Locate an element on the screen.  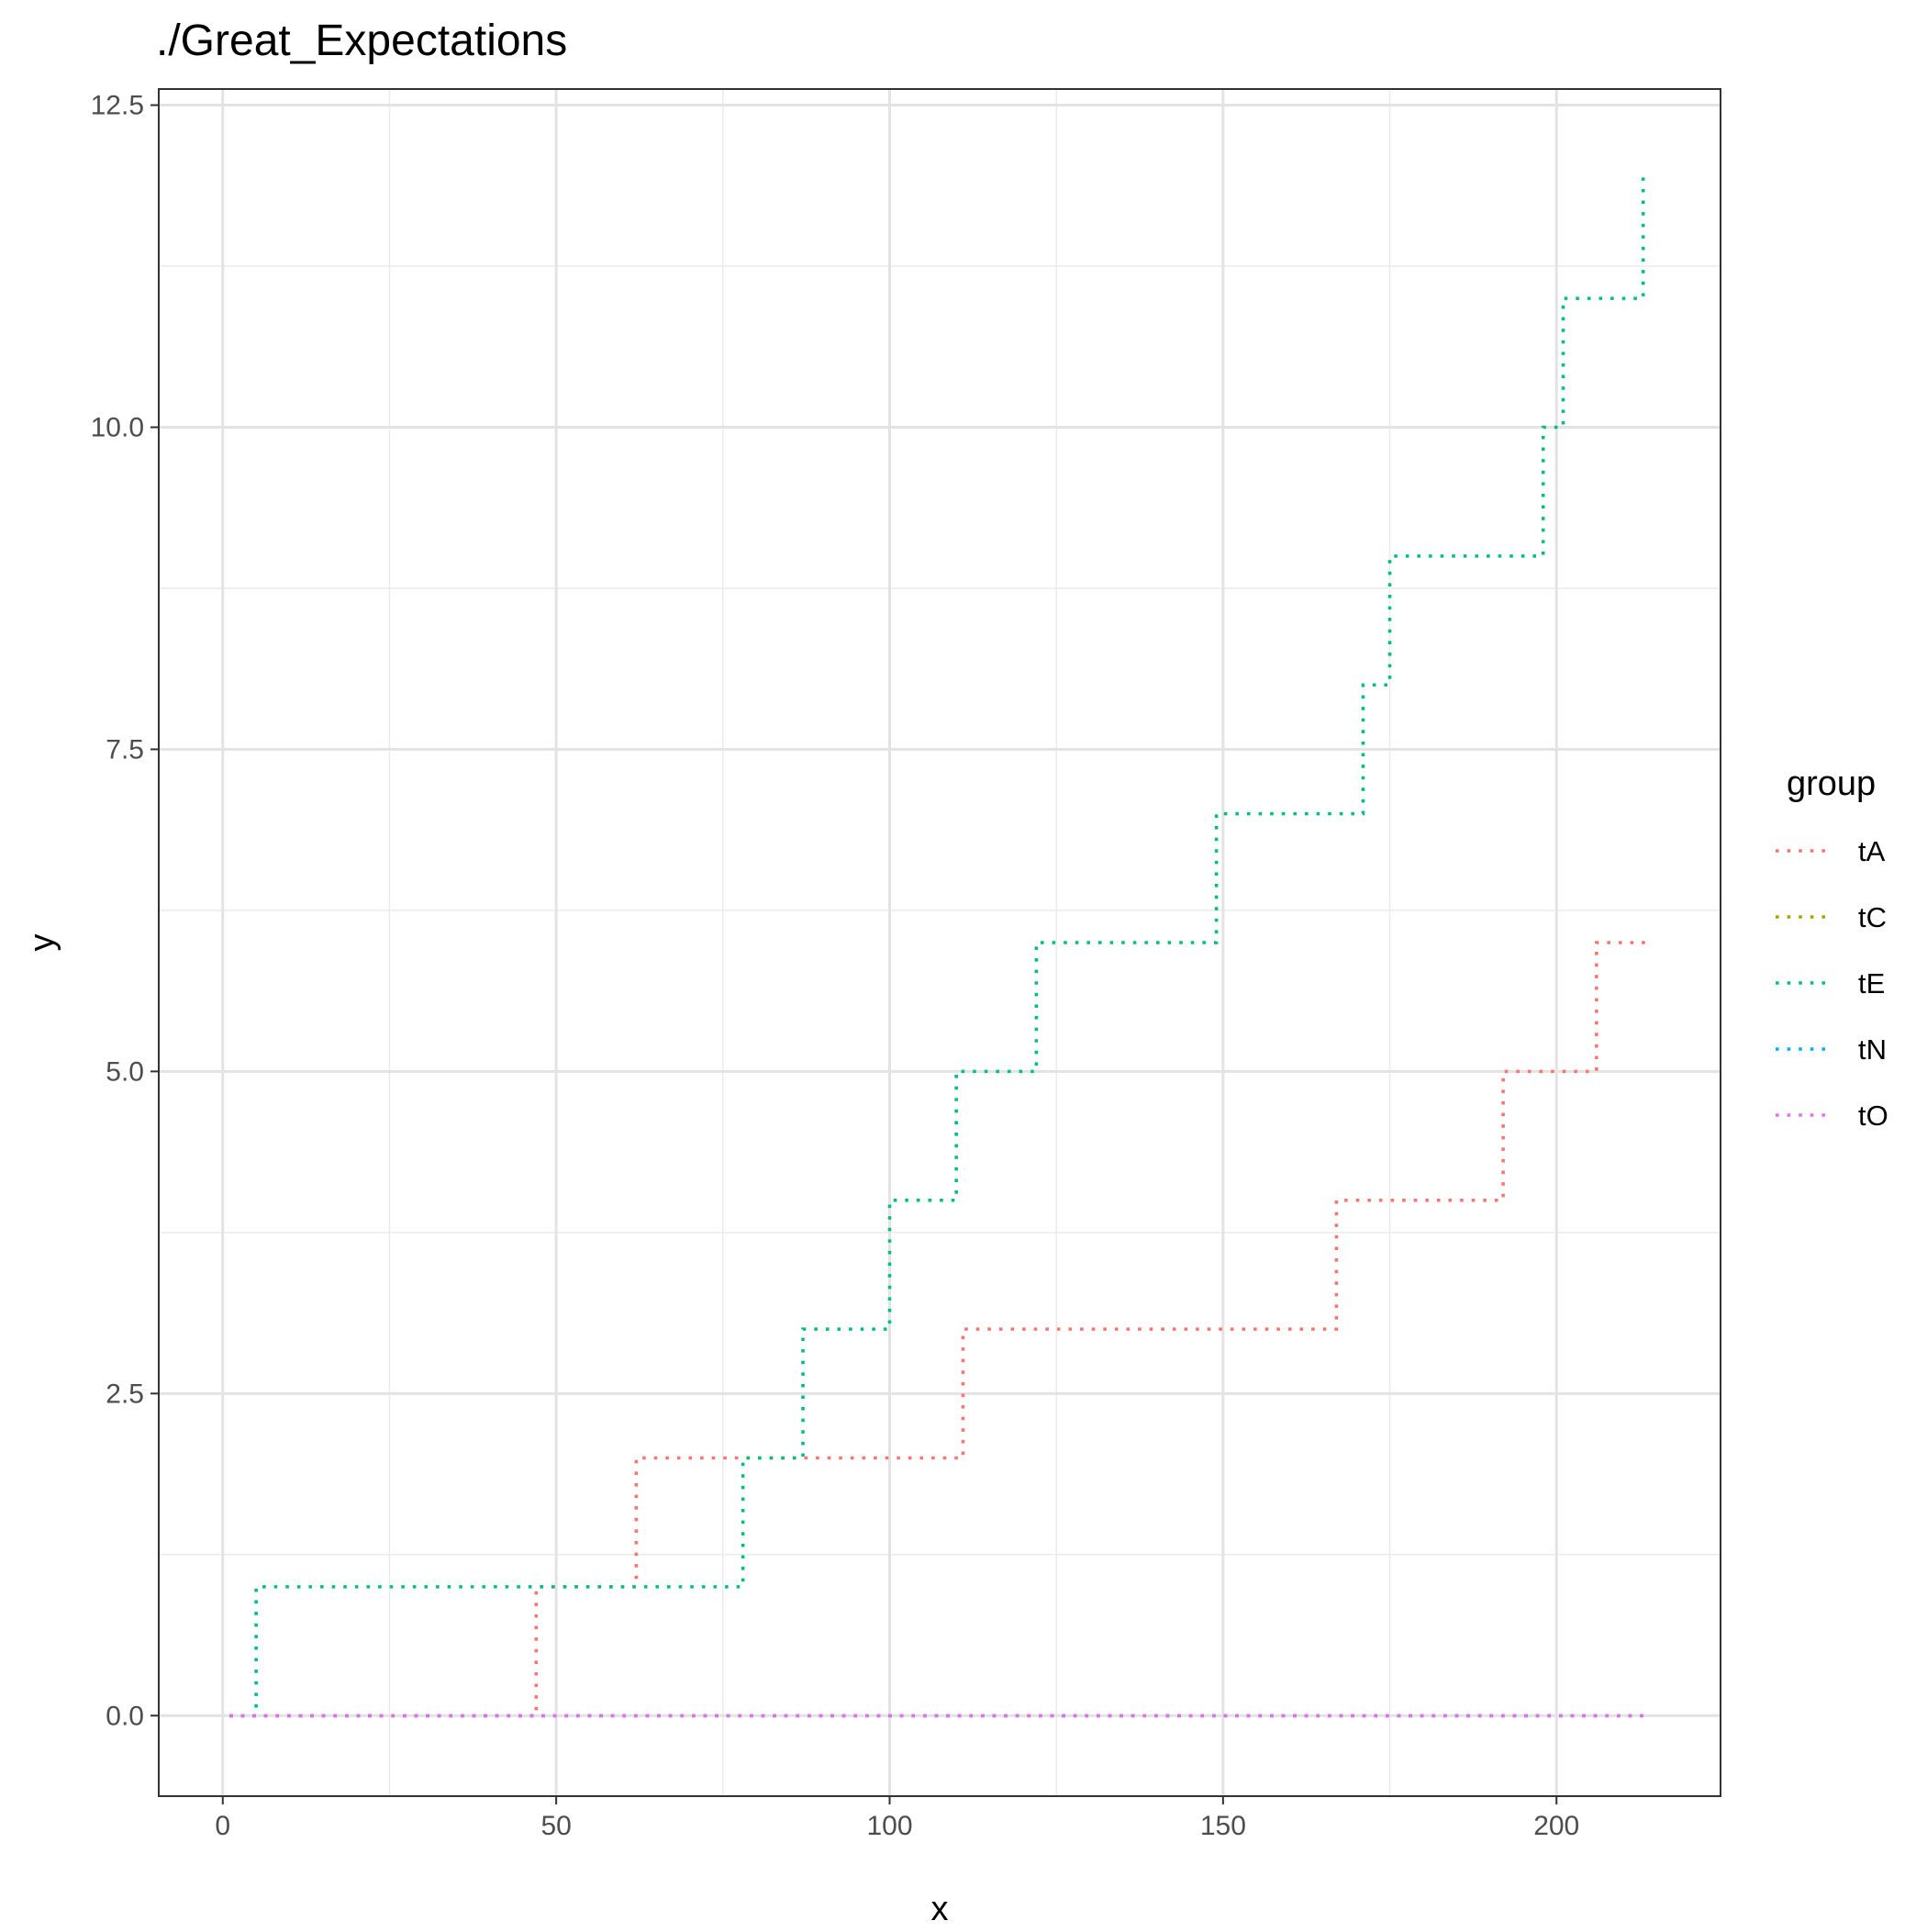
x-tick-label: 50 is located at coordinates (555, 1826).